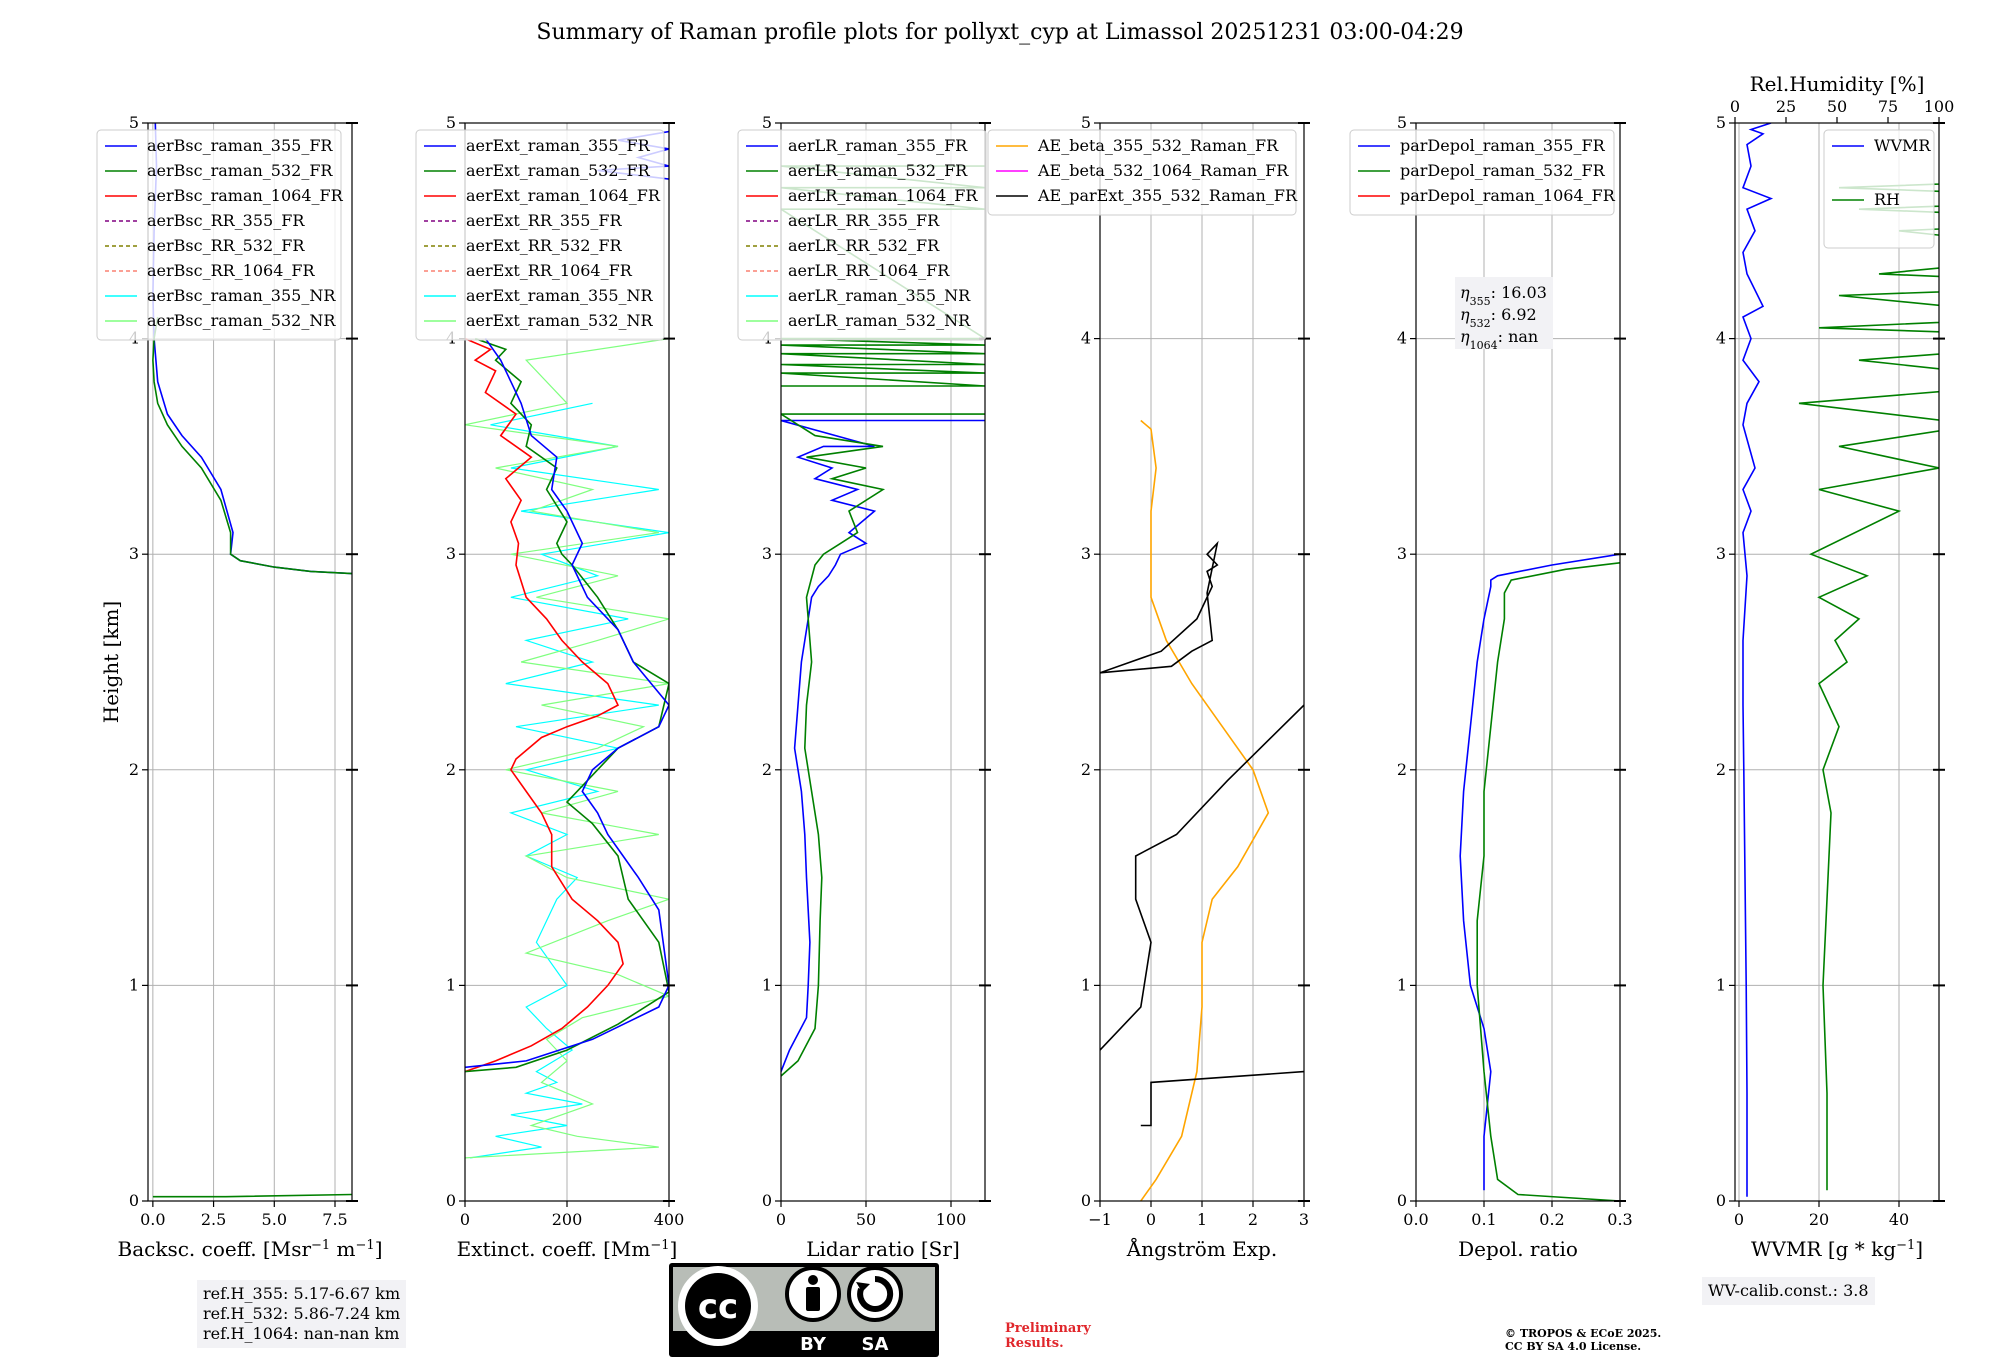 The image size is (2000, 1360). I want to click on x-axis-label: Backsc. coeff. [Msr−1 m−1], so click(250, 1249).